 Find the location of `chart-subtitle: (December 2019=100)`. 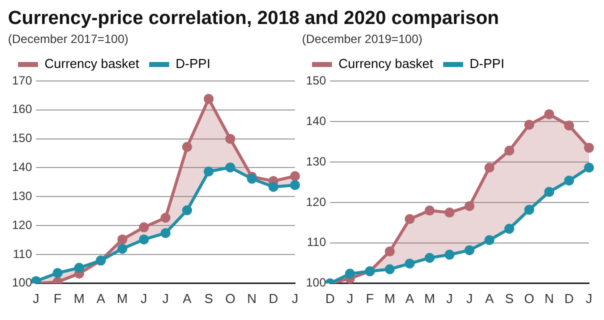

chart-subtitle: (December 2019=100) is located at coordinates (363, 40).